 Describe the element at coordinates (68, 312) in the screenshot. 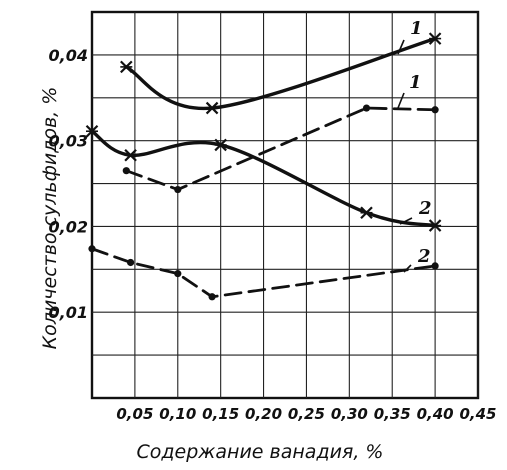

I see `y-tick-label: 0,01` at that location.